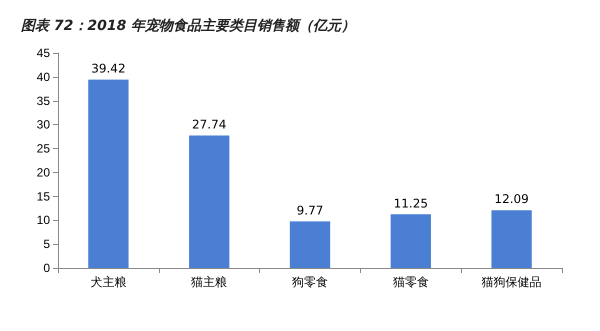 Image resolution: width=600 pixels, height=331 pixels. I want to click on chart-title: 图表 72：2018 年宠物食品主要类目销售额（亿元）, so click(188, 25).